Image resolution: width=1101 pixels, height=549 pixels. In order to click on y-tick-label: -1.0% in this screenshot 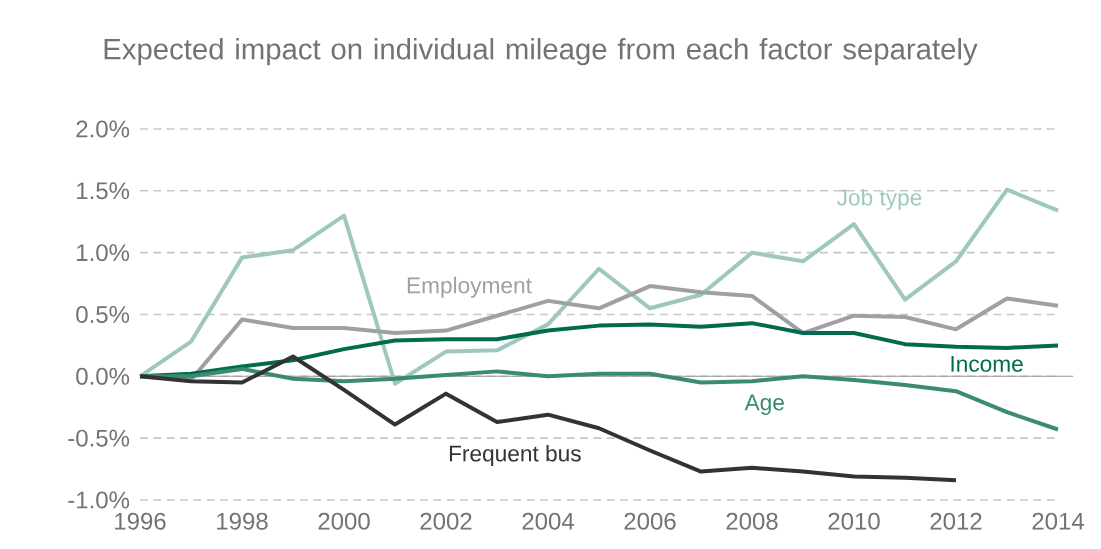, I will do `click(99, 500)`.